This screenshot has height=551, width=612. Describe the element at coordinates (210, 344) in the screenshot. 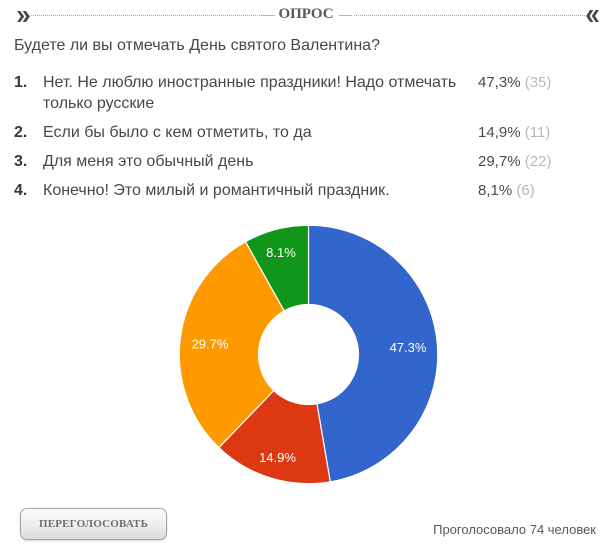

I see `svg-text: 29.7%` at that location.